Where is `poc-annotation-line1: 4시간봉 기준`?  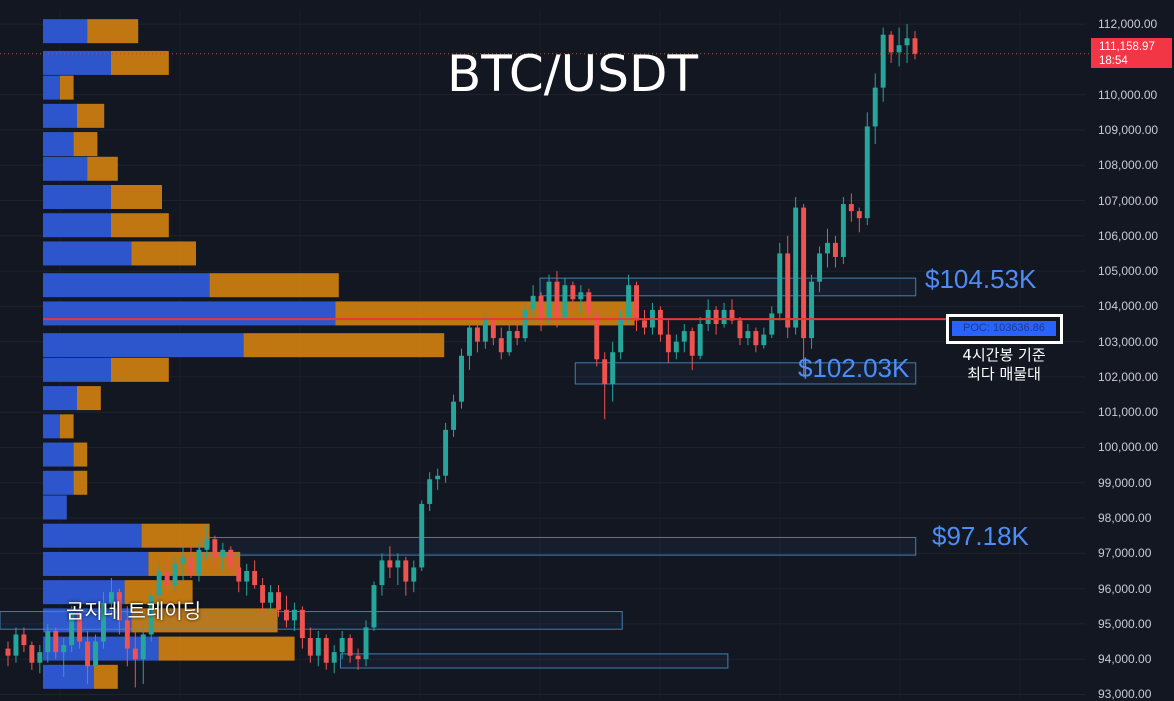 poc-annotation-line1: 4시간봉 기준 is located at coordinates (1004, 355).